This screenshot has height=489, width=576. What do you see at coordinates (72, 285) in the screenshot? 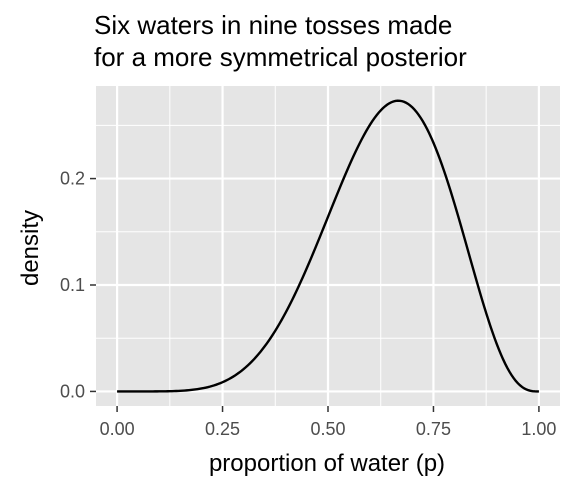
I see `y-tick-label: 0.1` at bounding box center [72, 285].